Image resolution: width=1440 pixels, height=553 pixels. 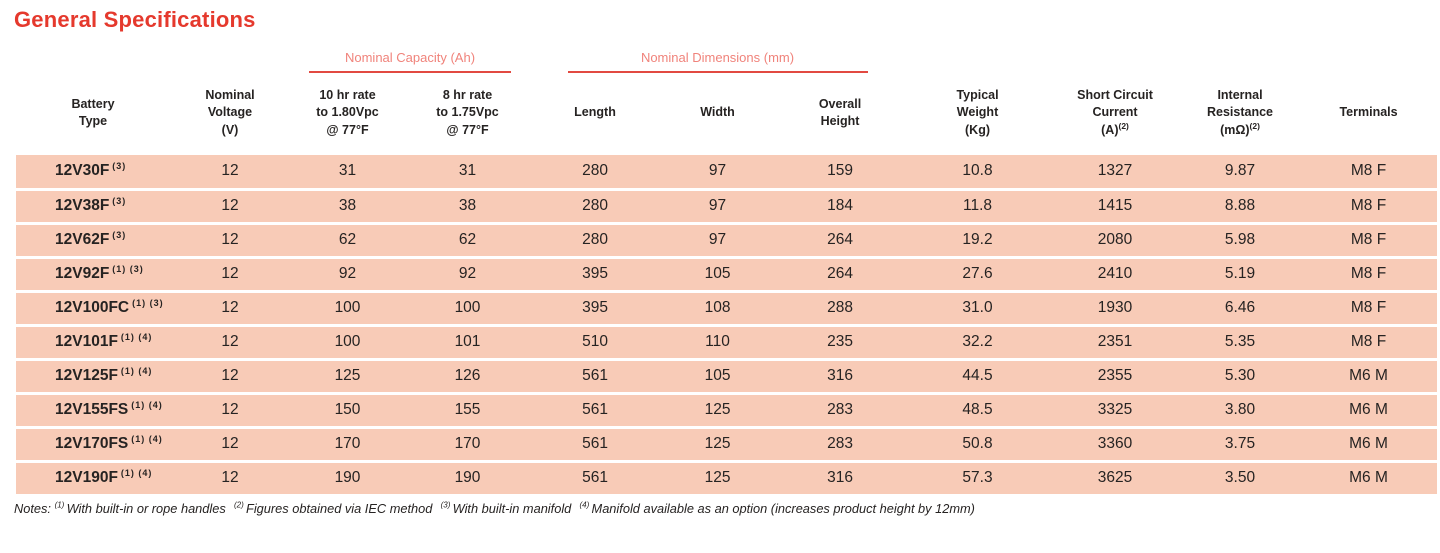 I want to click on column-header-short-circuit: Short Circuit Current (A)(2), so click(x=1115, y=112).